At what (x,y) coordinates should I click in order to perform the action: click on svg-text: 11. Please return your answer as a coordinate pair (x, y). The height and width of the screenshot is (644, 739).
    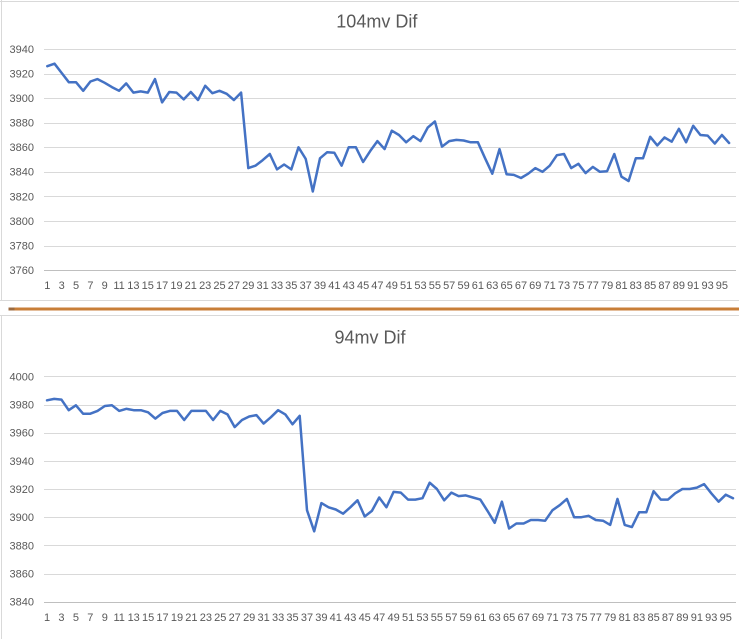
    Looking at the image, I should click on (118, 618).